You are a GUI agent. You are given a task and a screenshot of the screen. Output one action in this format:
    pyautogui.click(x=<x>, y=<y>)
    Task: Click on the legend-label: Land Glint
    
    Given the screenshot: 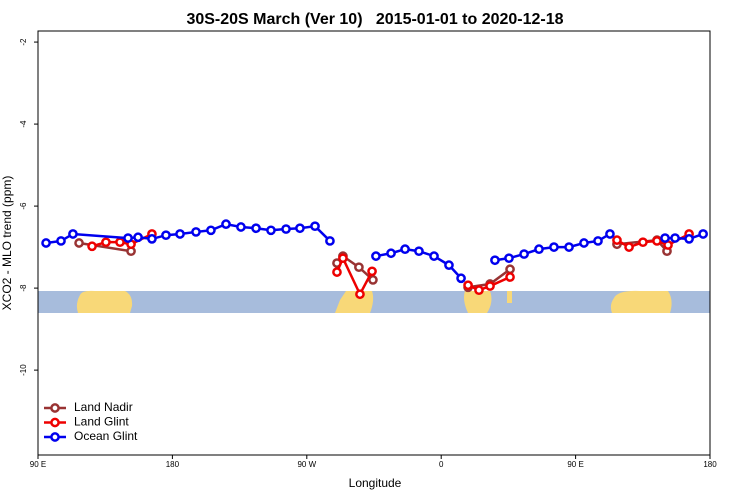 What is the action you would take?
    pyautogui.click(x=101, y=422)
    